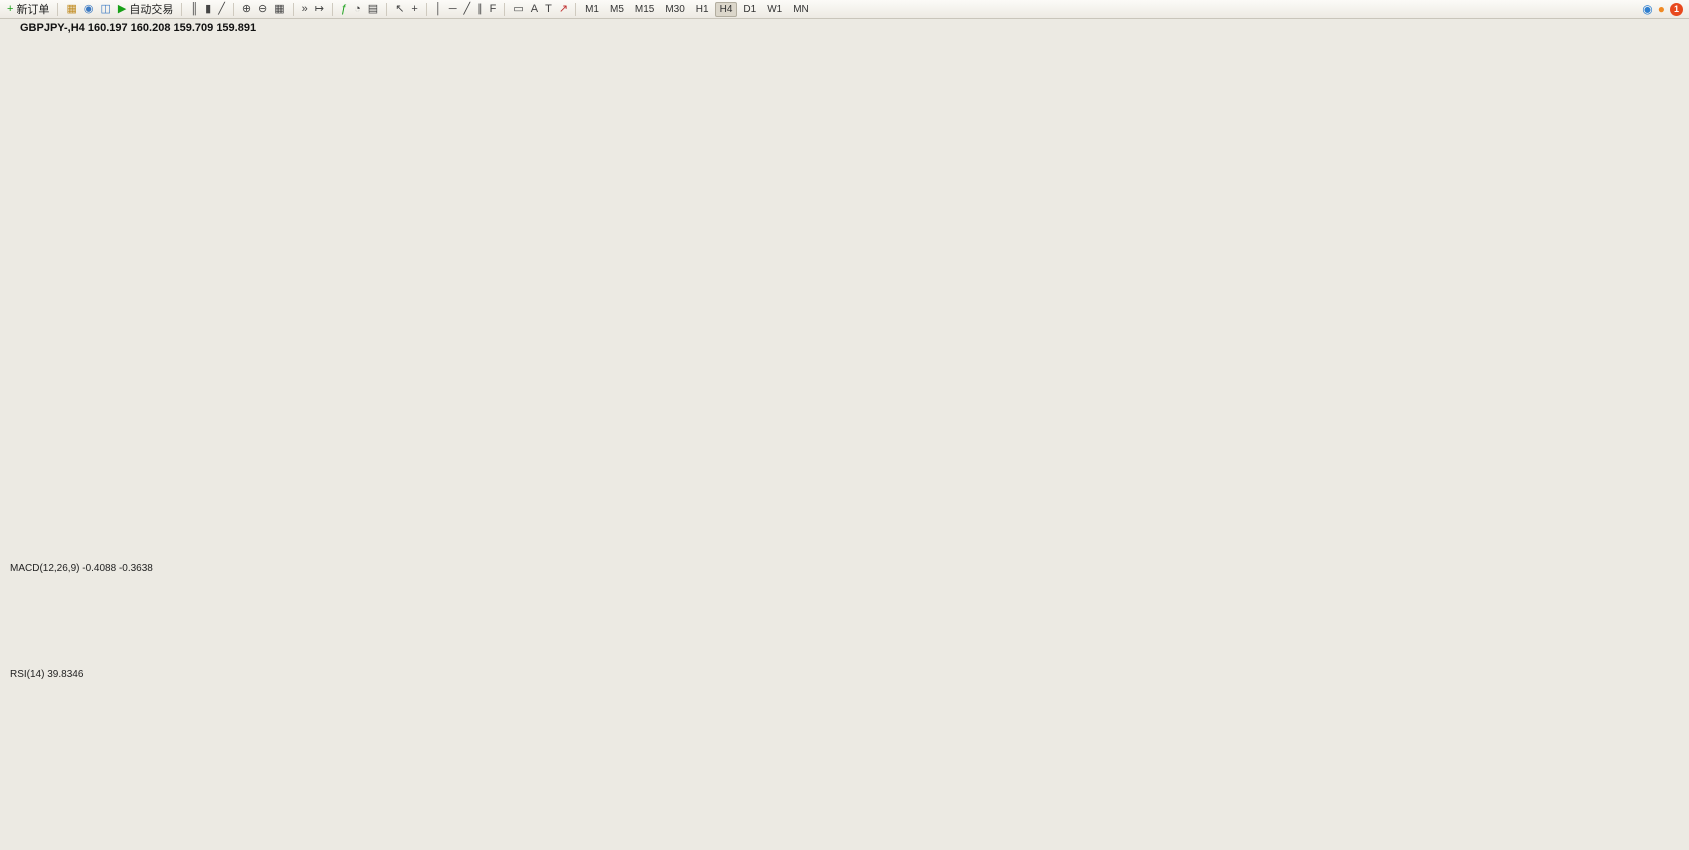  I want to click on channel-icon: ∥, so click(480, 9).